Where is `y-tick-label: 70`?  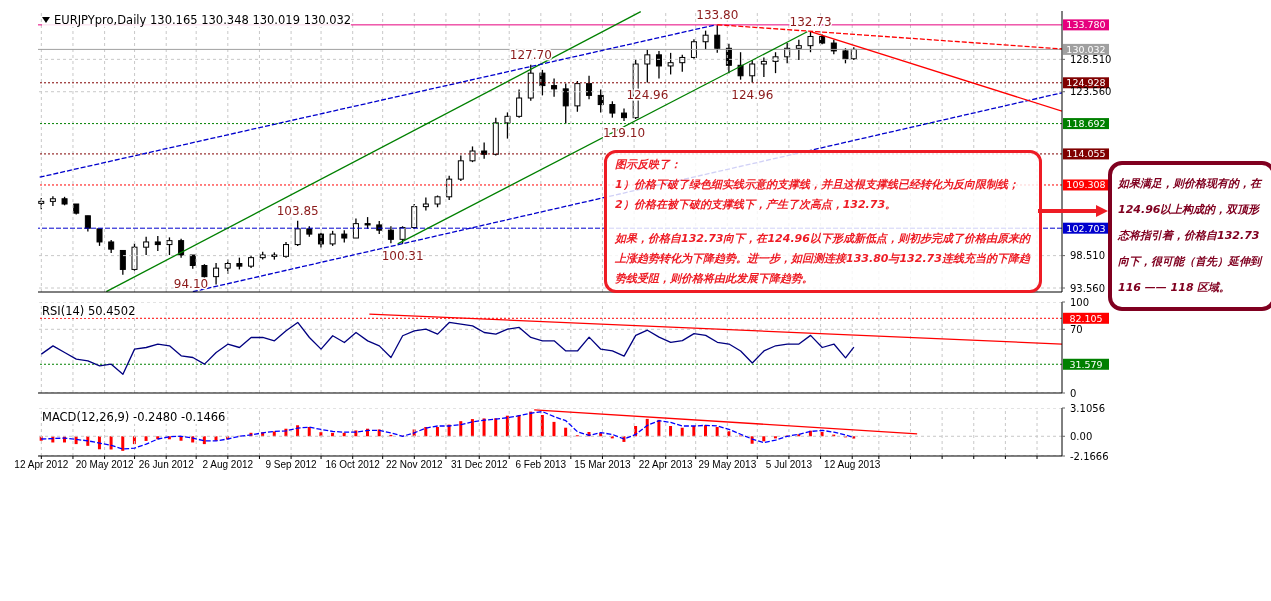 y-tick-label: 70 is located at coordinates (1076, 329).